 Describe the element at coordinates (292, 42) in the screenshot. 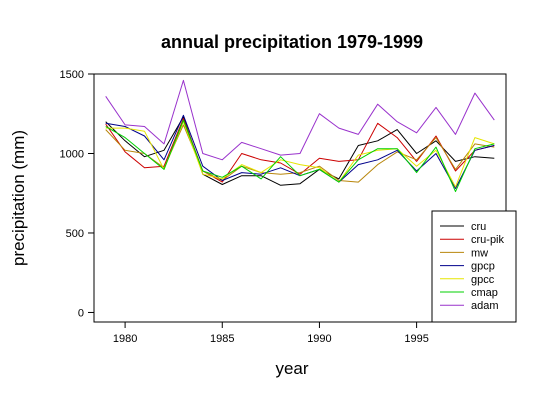

I see `chart-title: annual precipitation 1979-1999` at that location.